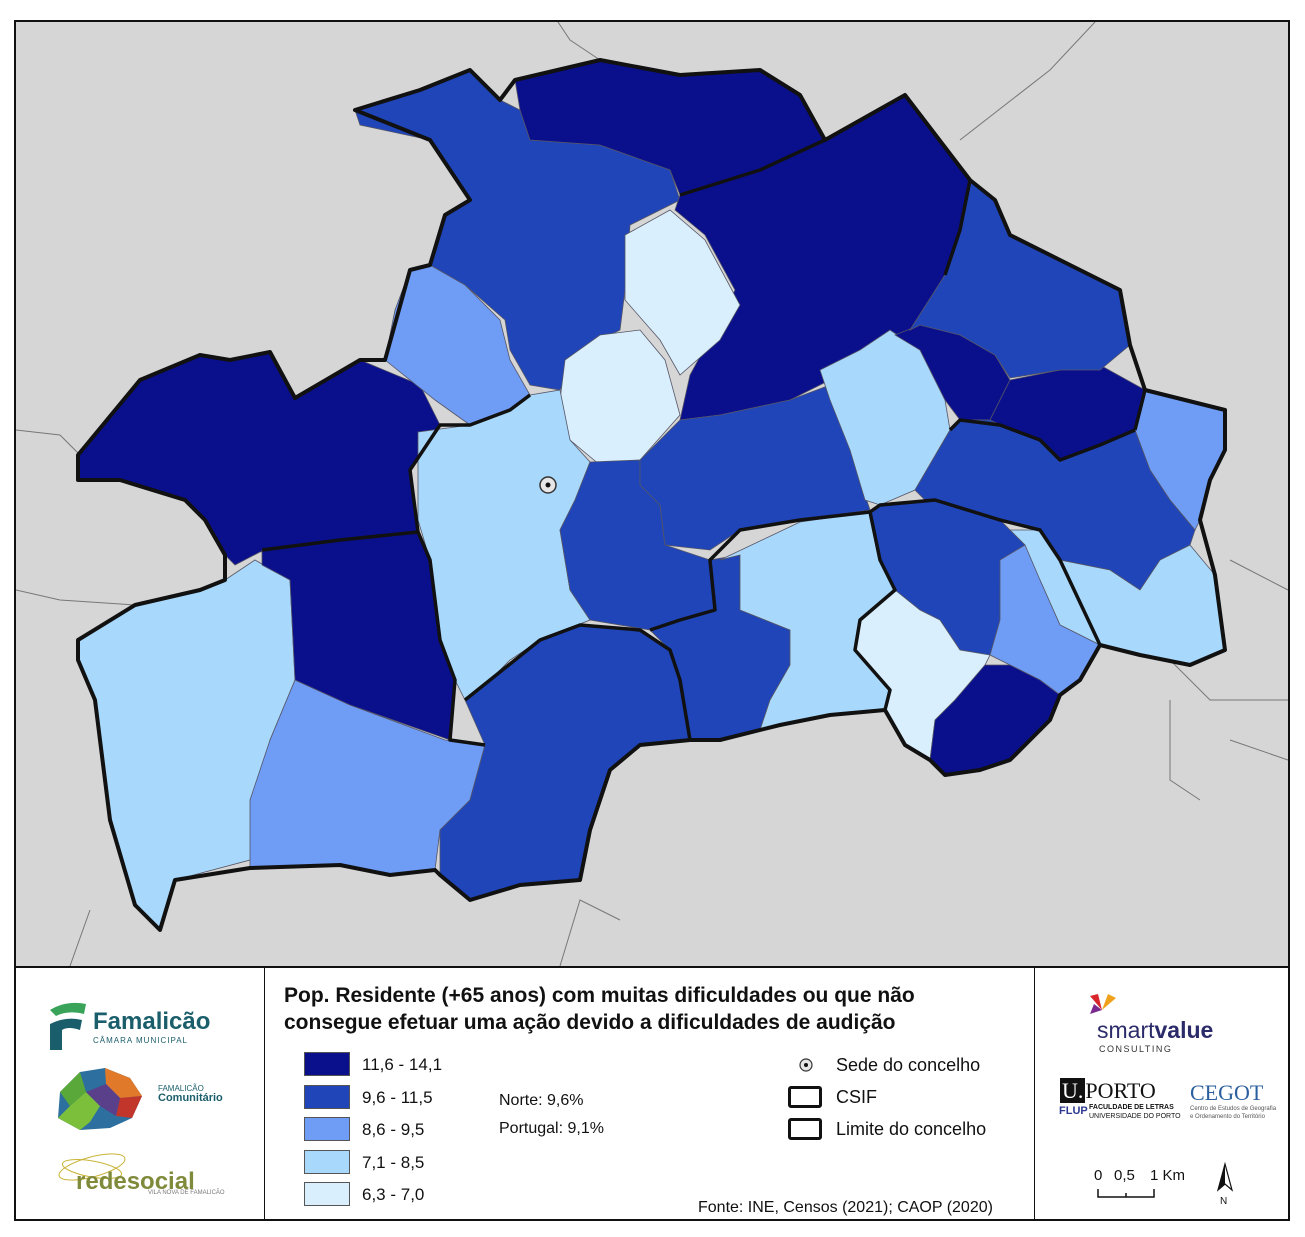 This screenshot has width=1305, height=1237. Describe the element at coordinates (259, 458) in the screenshot. I see `parish-west-dark` at that location.